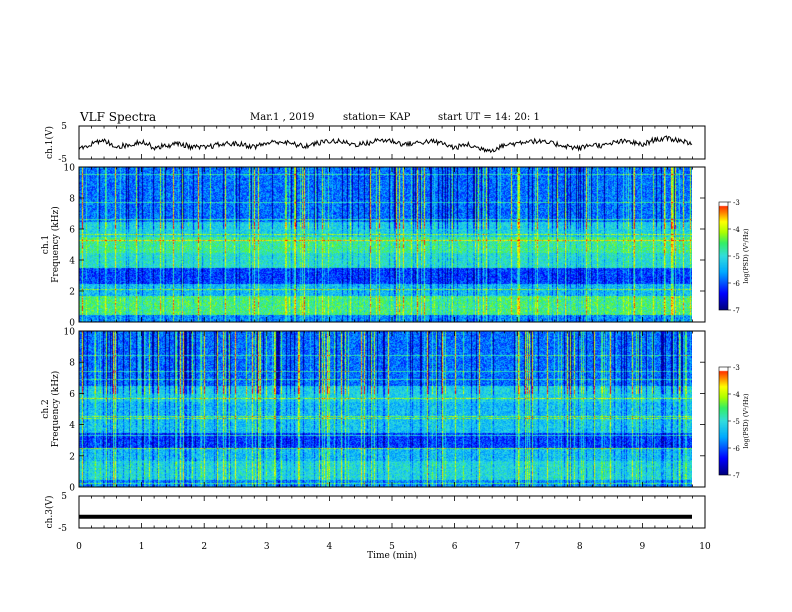 This screenshot has height=612, width=792. What do you see at coordinates (49, 512) in the screenshot?
I see `y-axis-label: ch.3(V)` at bounding box center [49, 512].